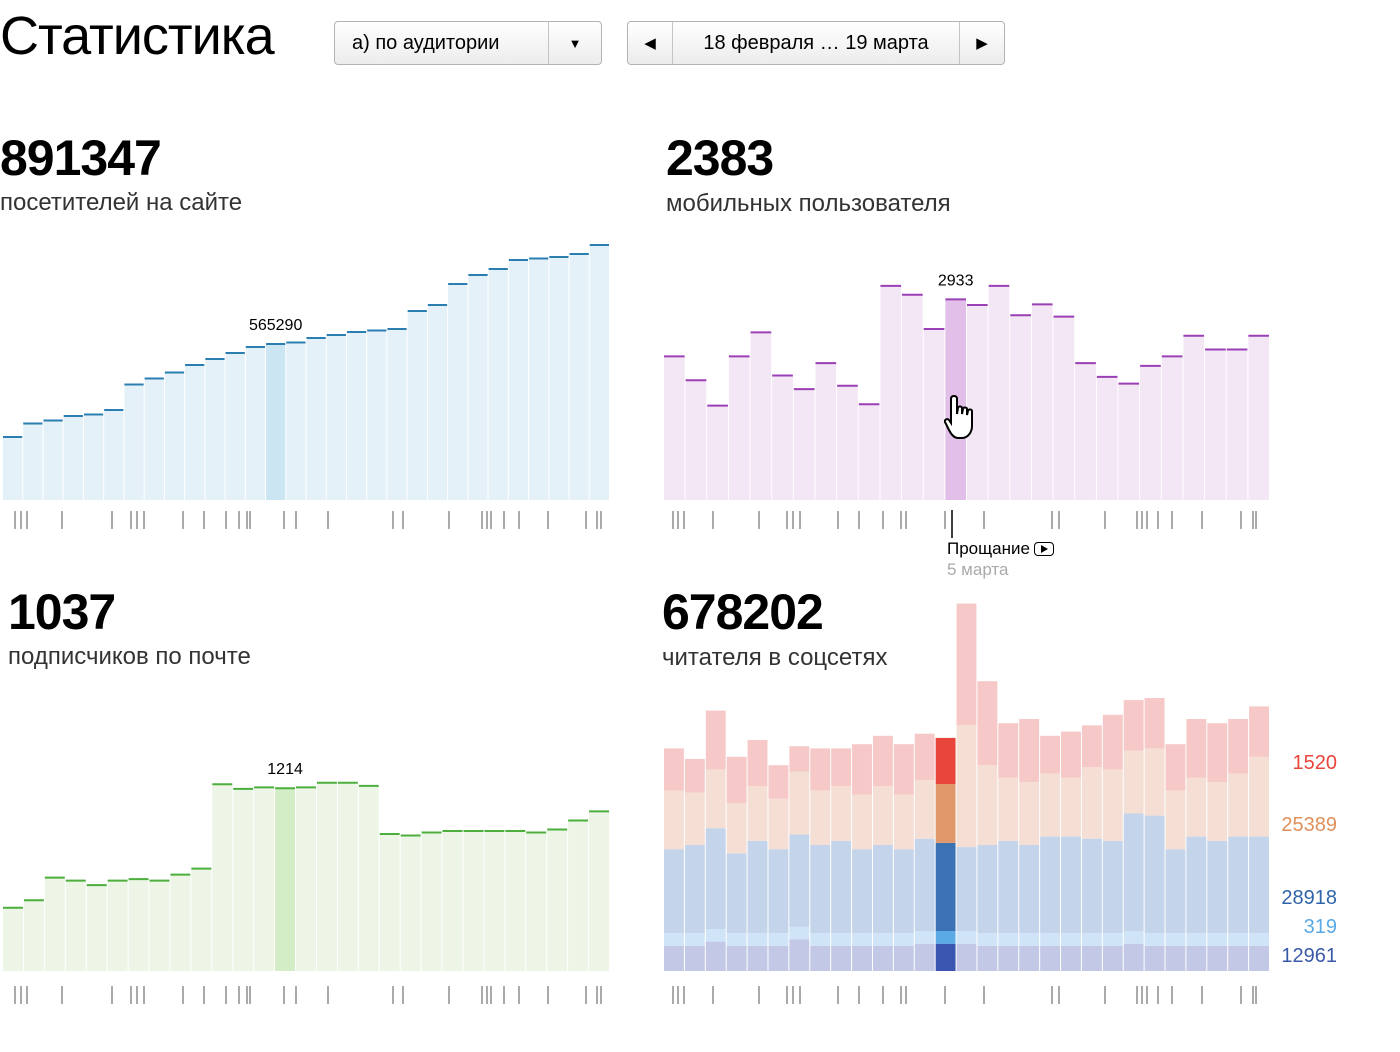 The height and width of the screenshot is (1052, 1400). I want to click on play-icon, so click(1043, 549).